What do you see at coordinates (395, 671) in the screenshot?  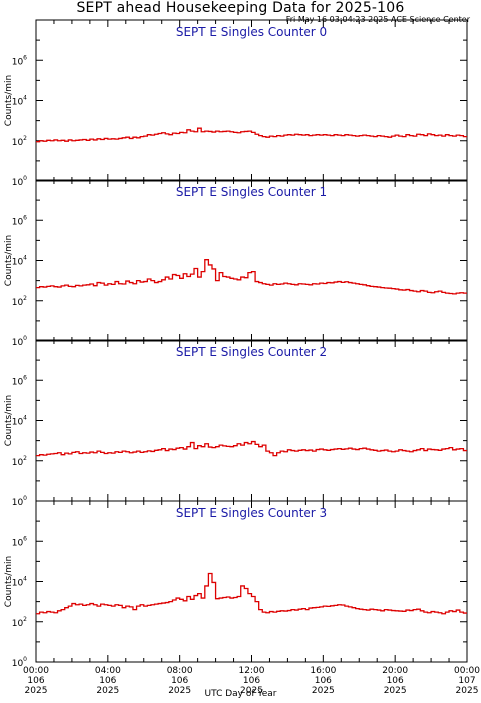 I see `x-tick-label: 20:00` at bounding box center [395, 671].